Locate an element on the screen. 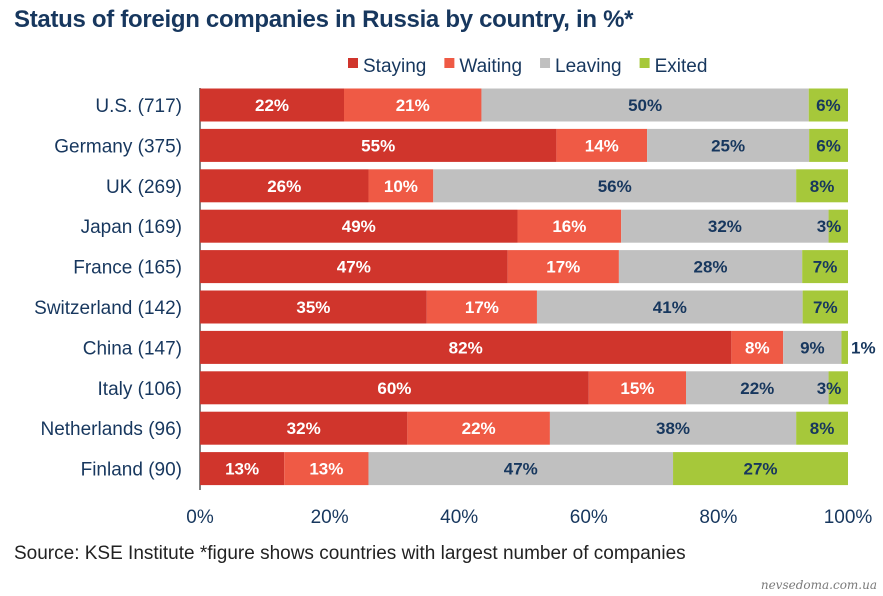 The height and width of the screenshot is (596, 883). data-label: 28% is located at coordinates (711, 267).